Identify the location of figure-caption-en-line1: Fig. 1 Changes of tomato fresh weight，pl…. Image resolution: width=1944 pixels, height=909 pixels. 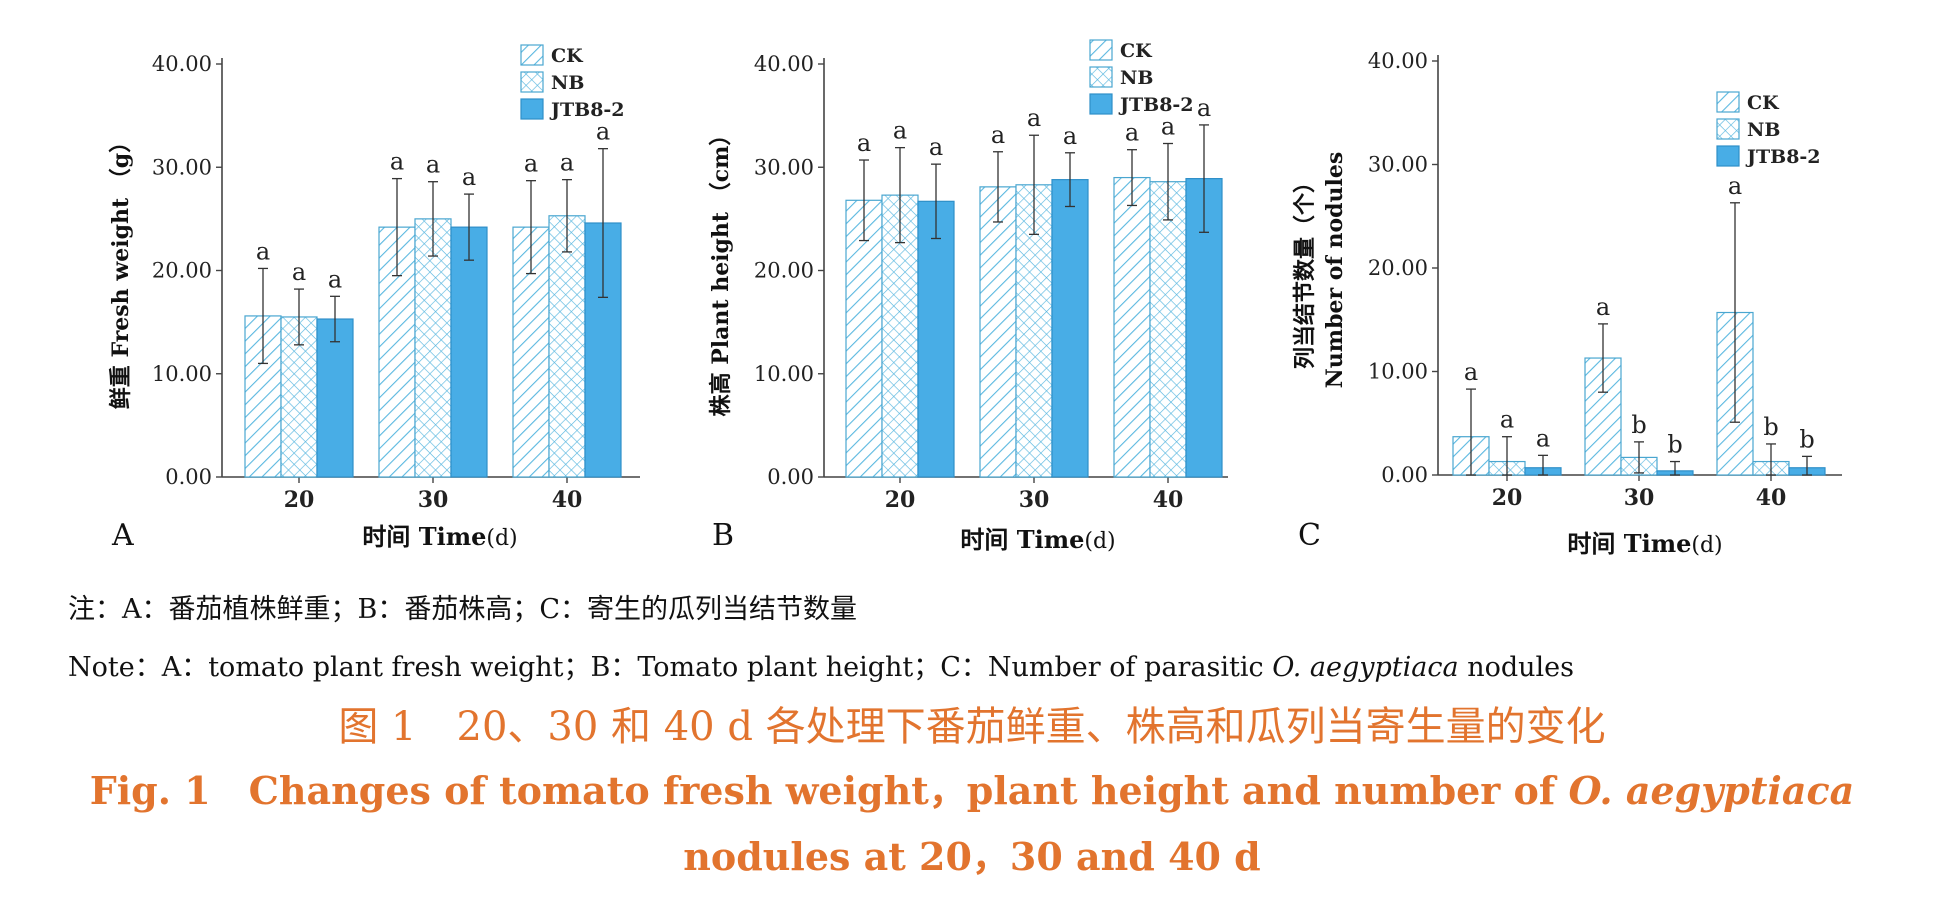
(972, 787).